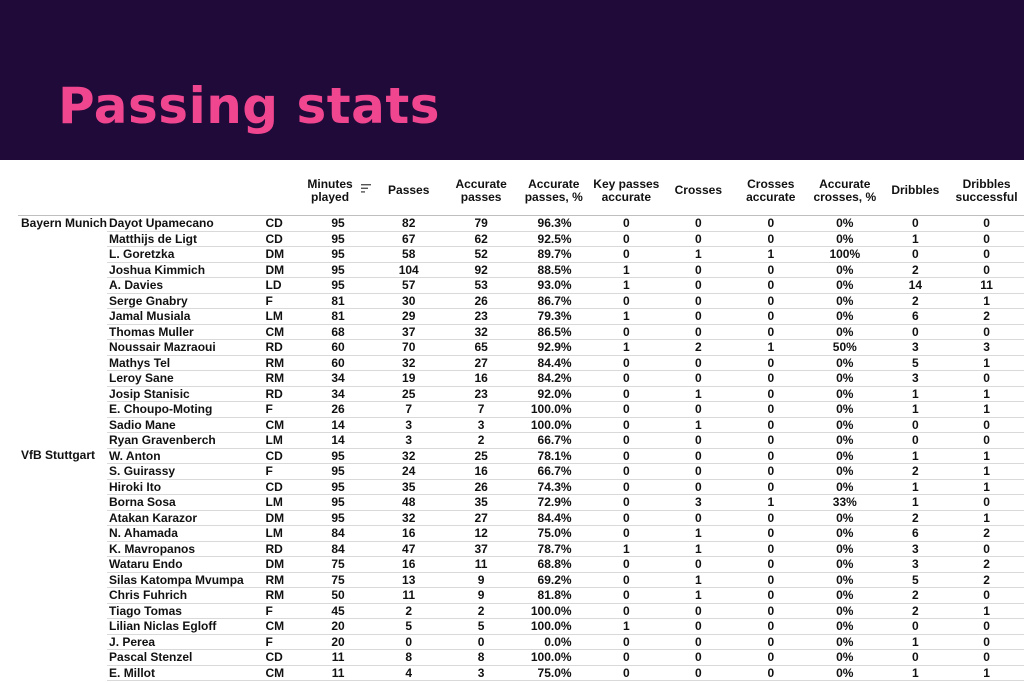  What do you see at coordinates (185, 595) in the screenshot?
I see `player-name: Chris Fuhrich` at bounding box center [185, 595].